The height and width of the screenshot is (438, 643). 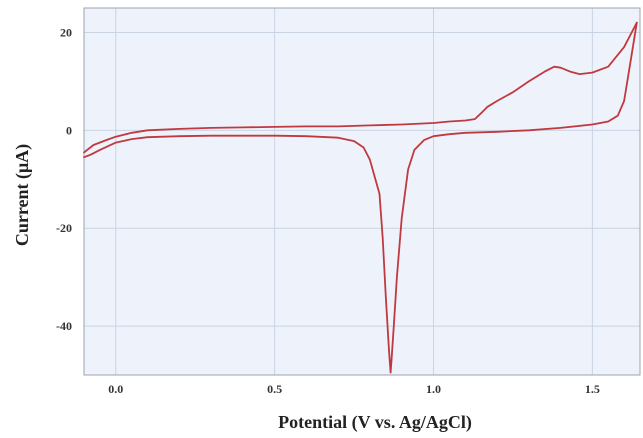 What do you see at coordinates (115, 389) in the screenshot?
I see `x-tick-label: 0.0` at bounding box center [115, 389].